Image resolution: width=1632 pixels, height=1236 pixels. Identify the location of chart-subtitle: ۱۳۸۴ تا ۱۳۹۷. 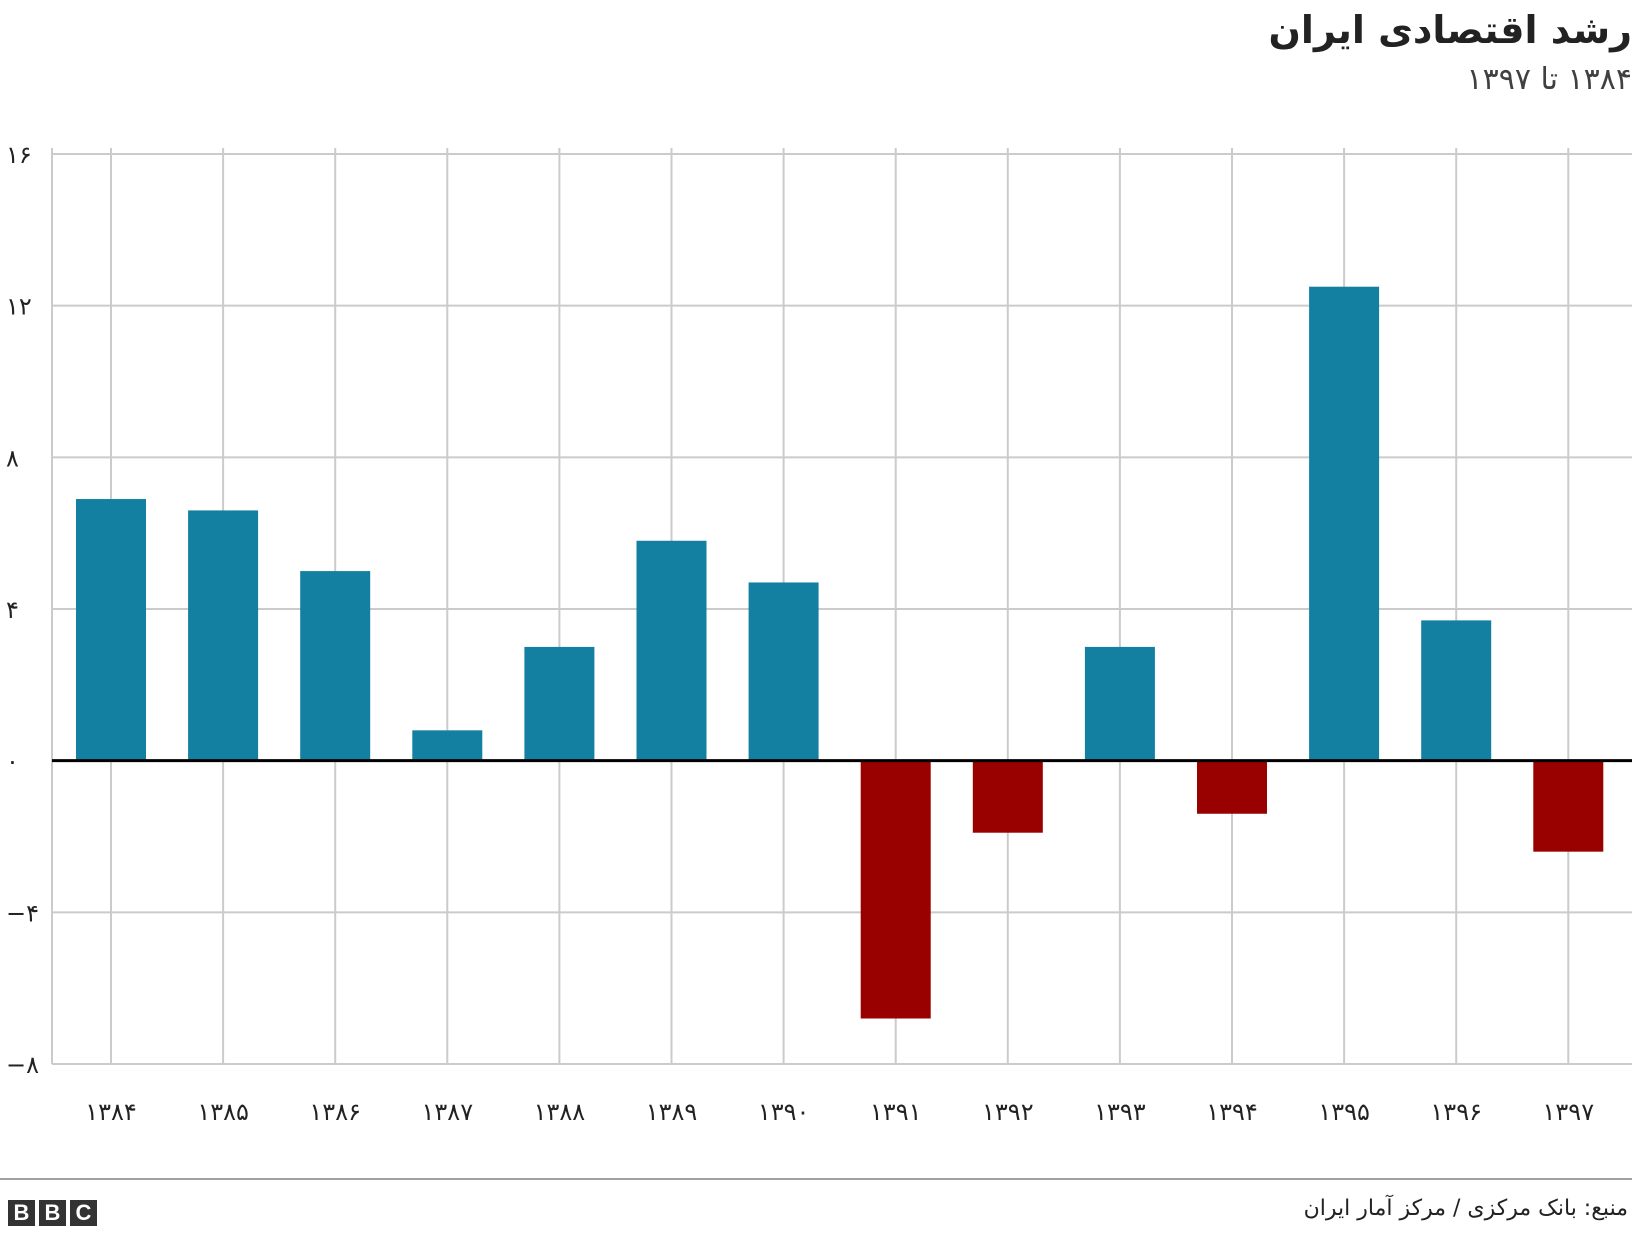
(1549, 79).